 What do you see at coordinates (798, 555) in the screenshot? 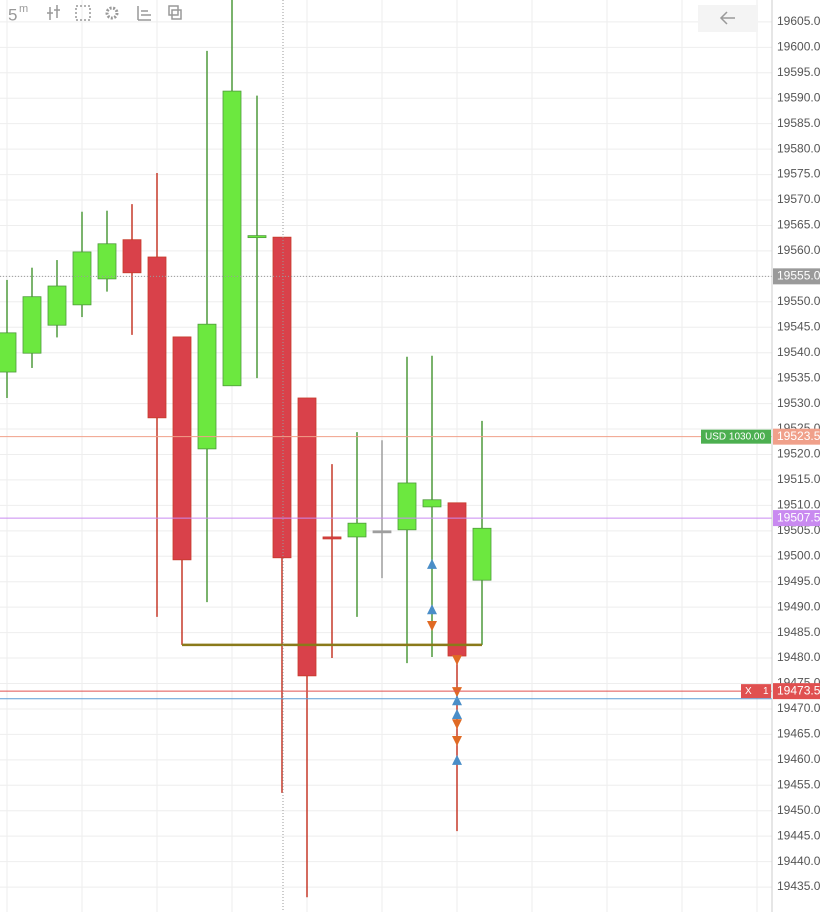
I see `y-tick-label: 19500.0` at bounding box center [798, 555].